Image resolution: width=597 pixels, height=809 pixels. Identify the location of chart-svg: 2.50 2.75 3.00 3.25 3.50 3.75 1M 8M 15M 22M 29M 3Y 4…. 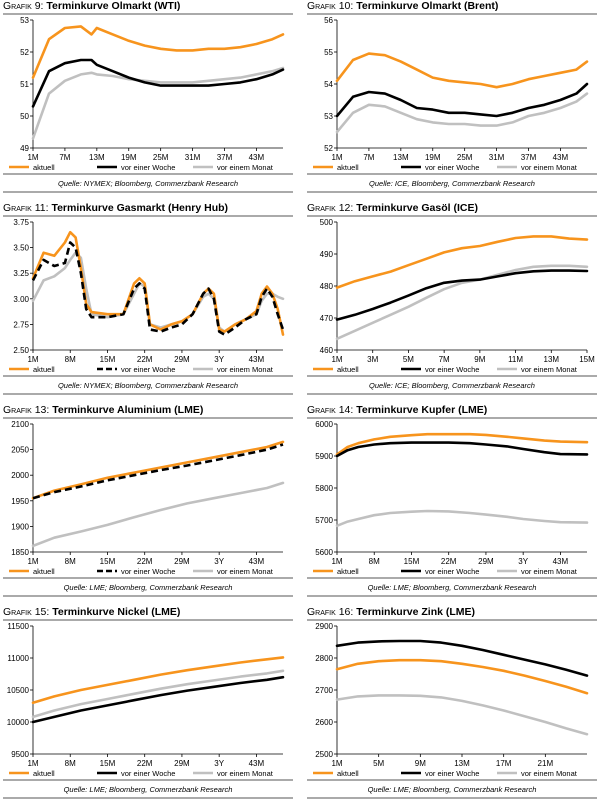
(147, 296).